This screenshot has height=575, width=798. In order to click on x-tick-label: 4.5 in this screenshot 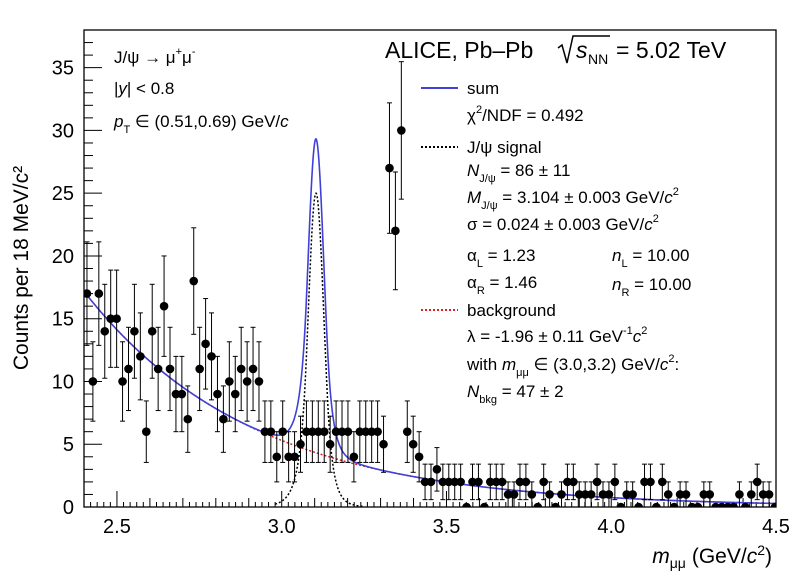, I will do `click(776, 527)`.